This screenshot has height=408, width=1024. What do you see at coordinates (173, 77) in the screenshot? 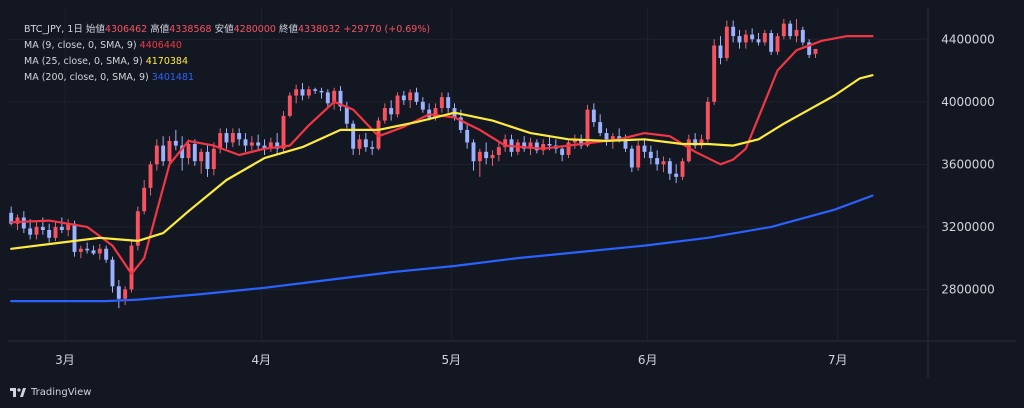
I see `ma200-value: 3401481` at bounding box center [173, 77].